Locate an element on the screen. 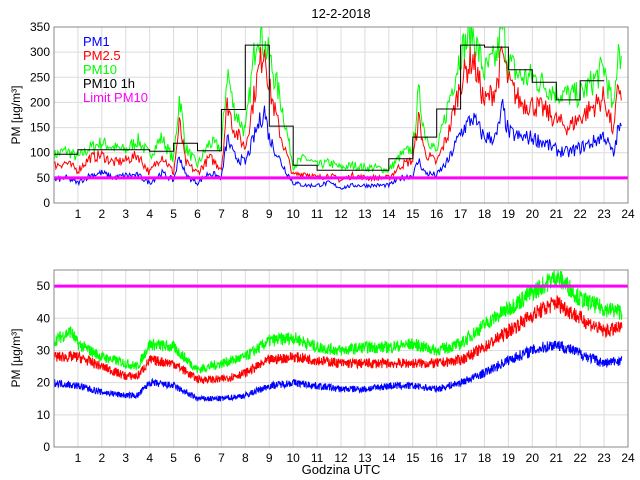  legend-pm10: PM10 is located at coordinates (100, 69).